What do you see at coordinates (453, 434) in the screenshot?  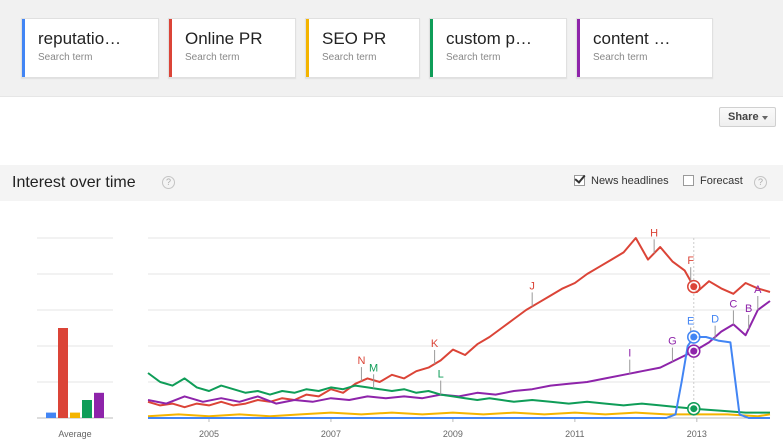 I see `x-tick-label: 2009` at bounding box center [453, 434].